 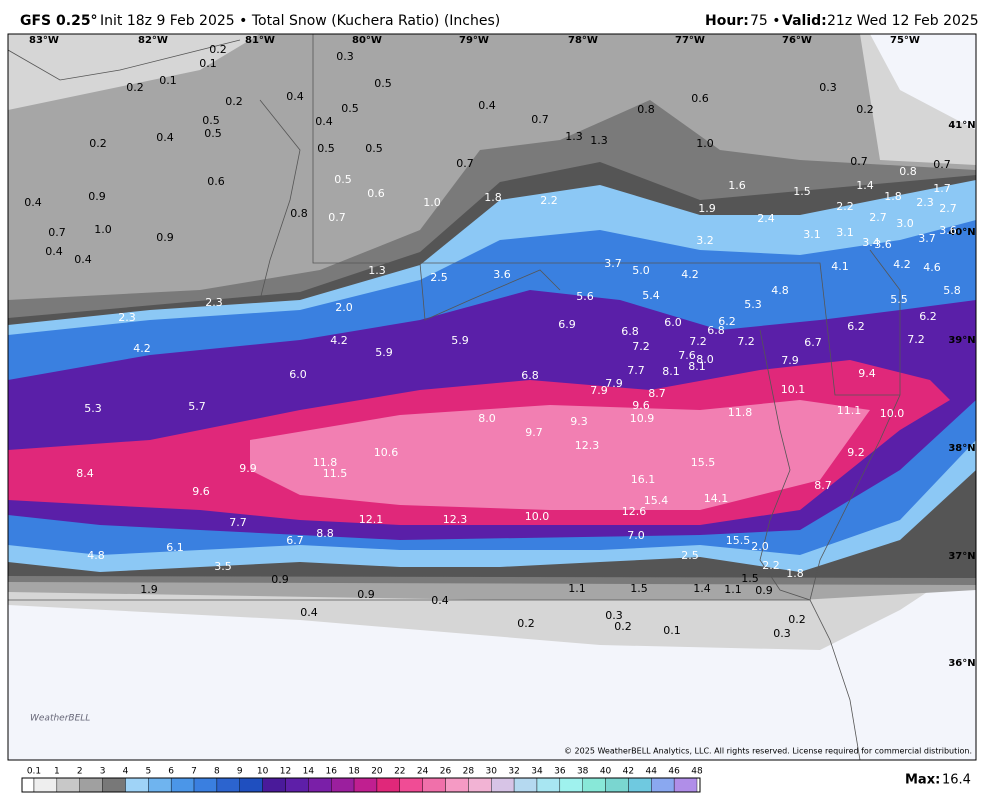 What do you see at coordinates (384, 352) in the screenshot?
I see `snow-amount: 5.9` at bounding box center [384, 352].